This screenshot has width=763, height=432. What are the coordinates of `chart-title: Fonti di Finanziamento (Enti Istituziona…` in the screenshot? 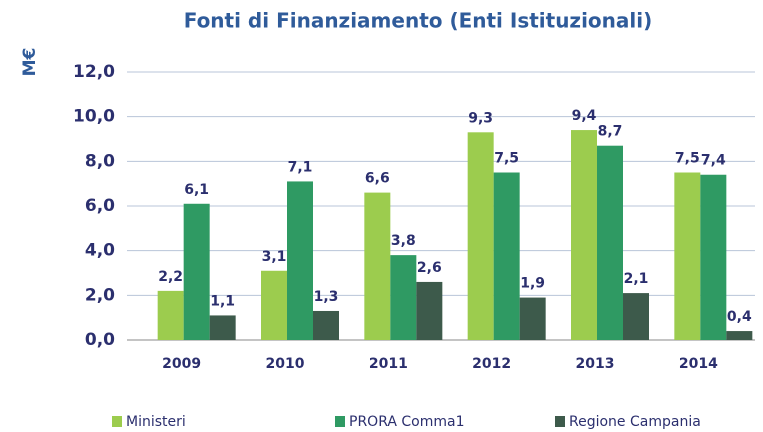 It's located at (418, 21).